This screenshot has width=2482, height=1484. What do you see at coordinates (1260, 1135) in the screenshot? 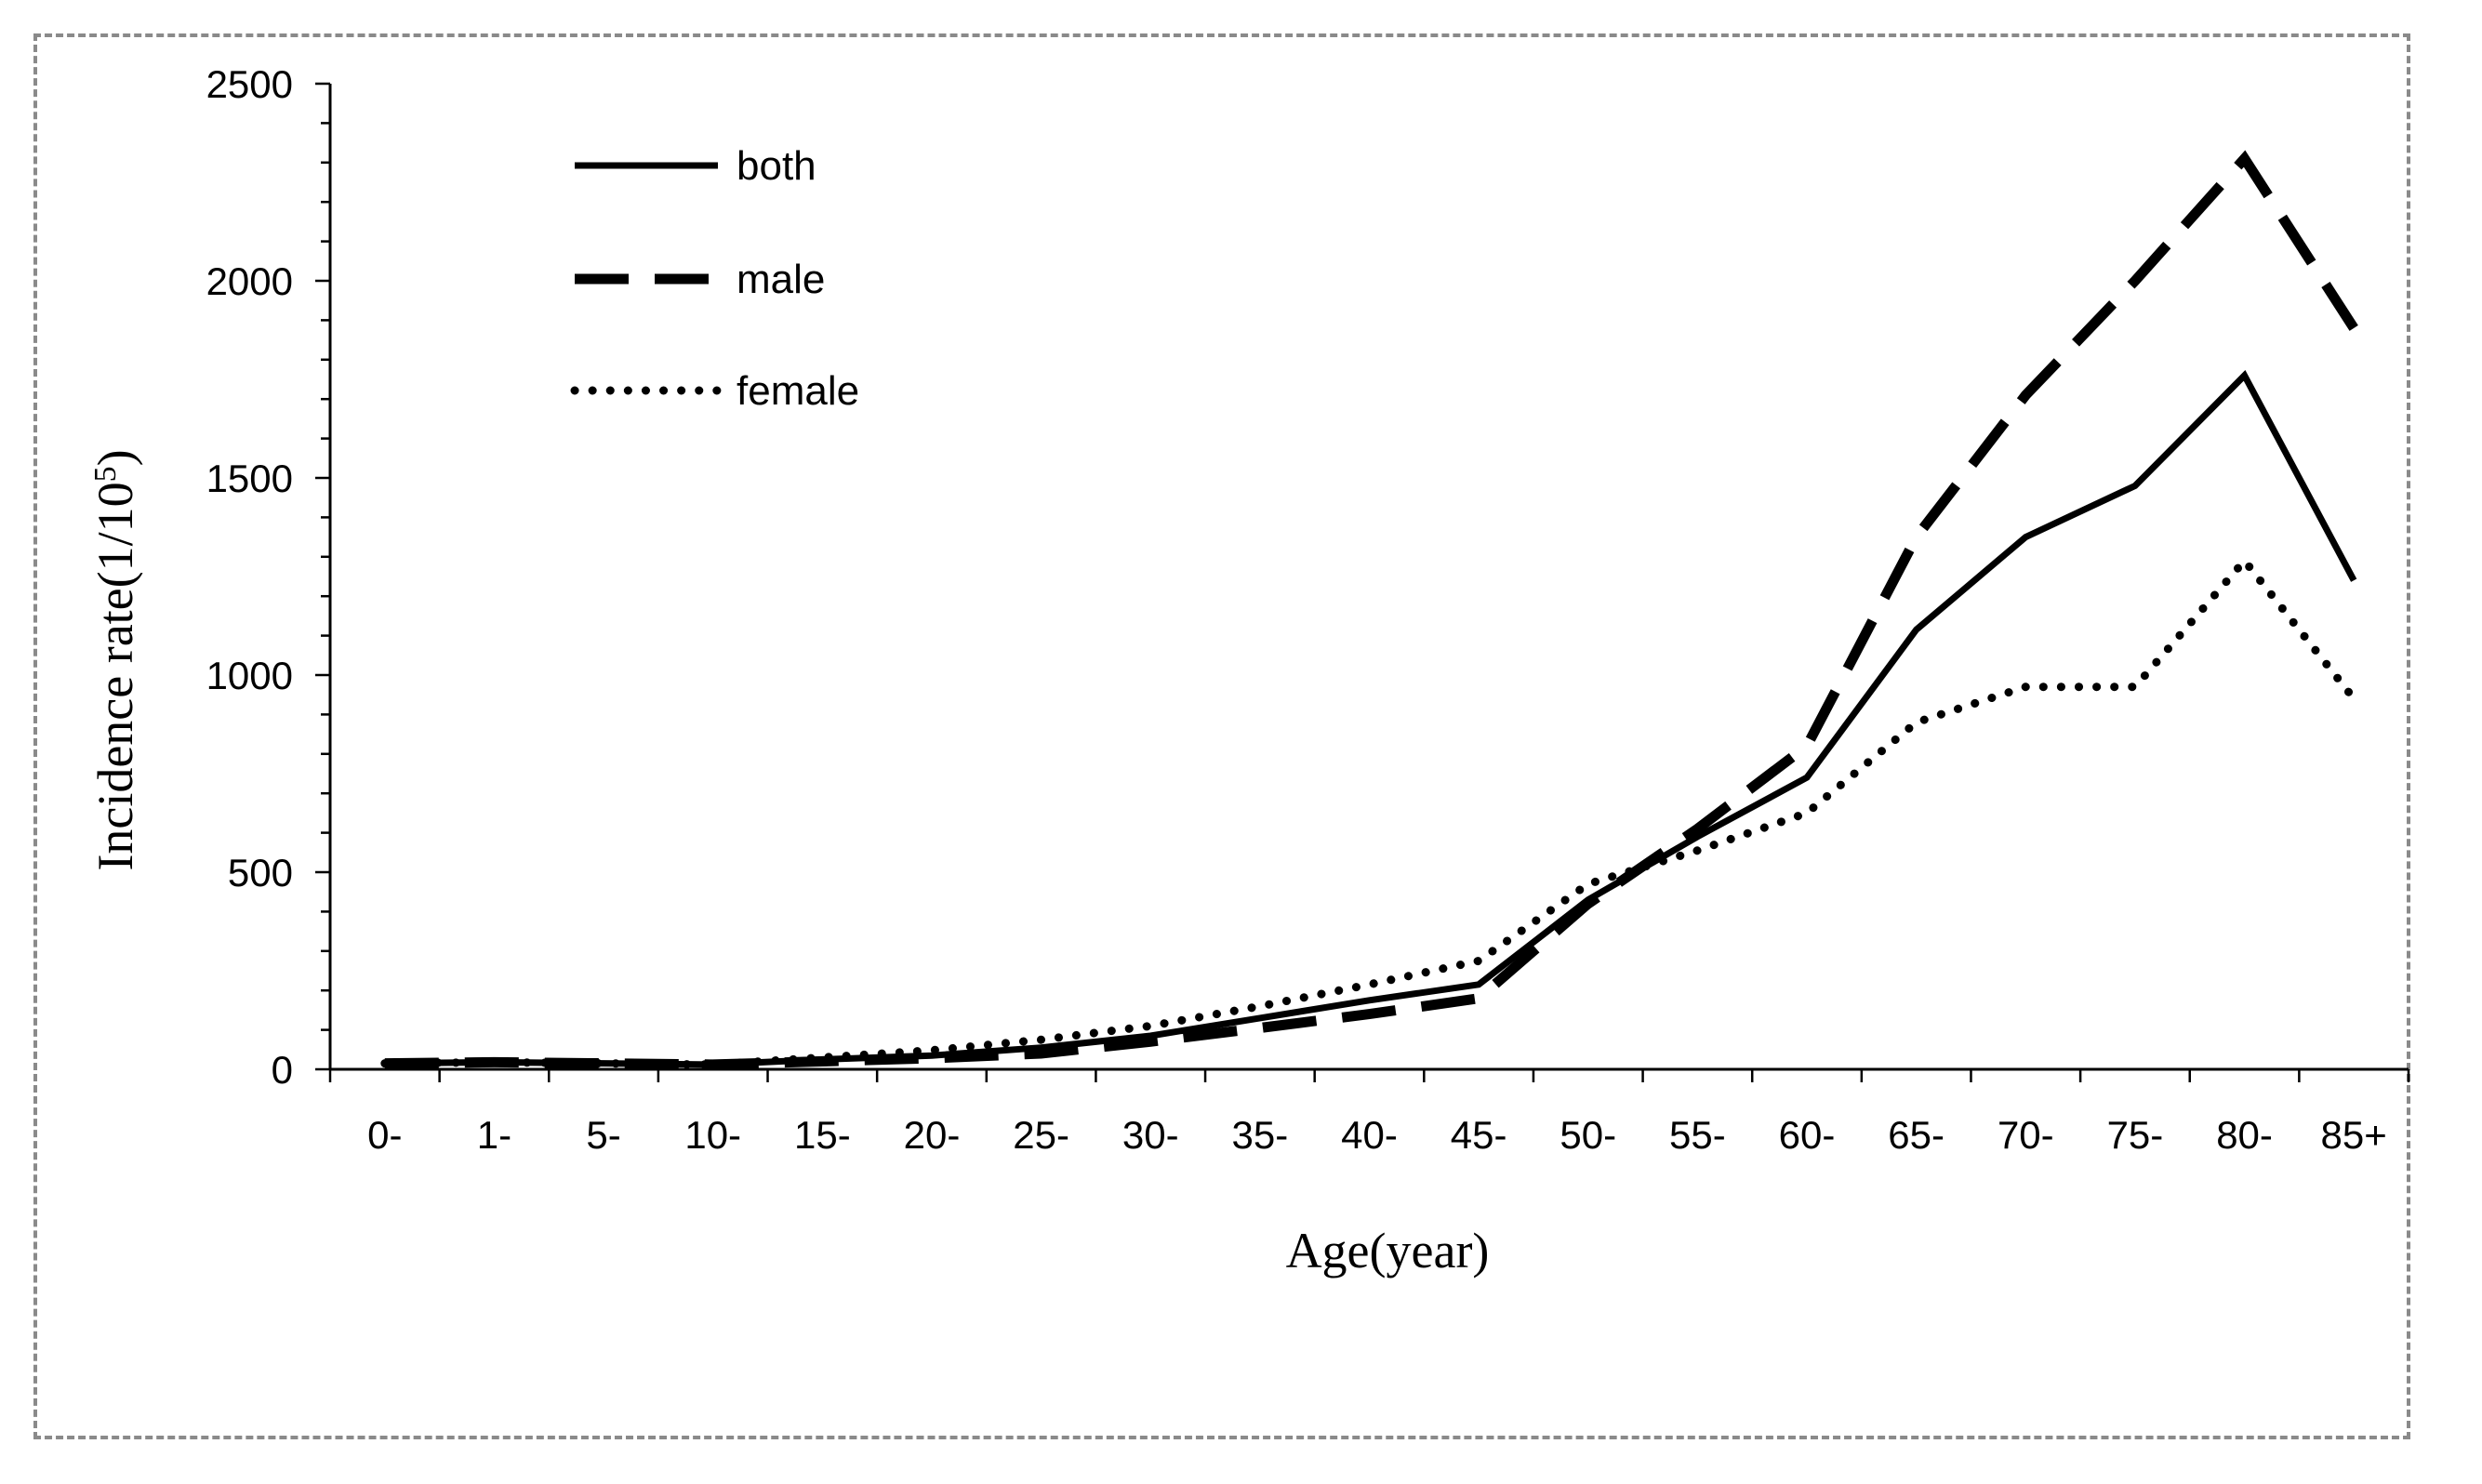
I see `x-tick-label: 35-` at bounding box center [1260, 1135].